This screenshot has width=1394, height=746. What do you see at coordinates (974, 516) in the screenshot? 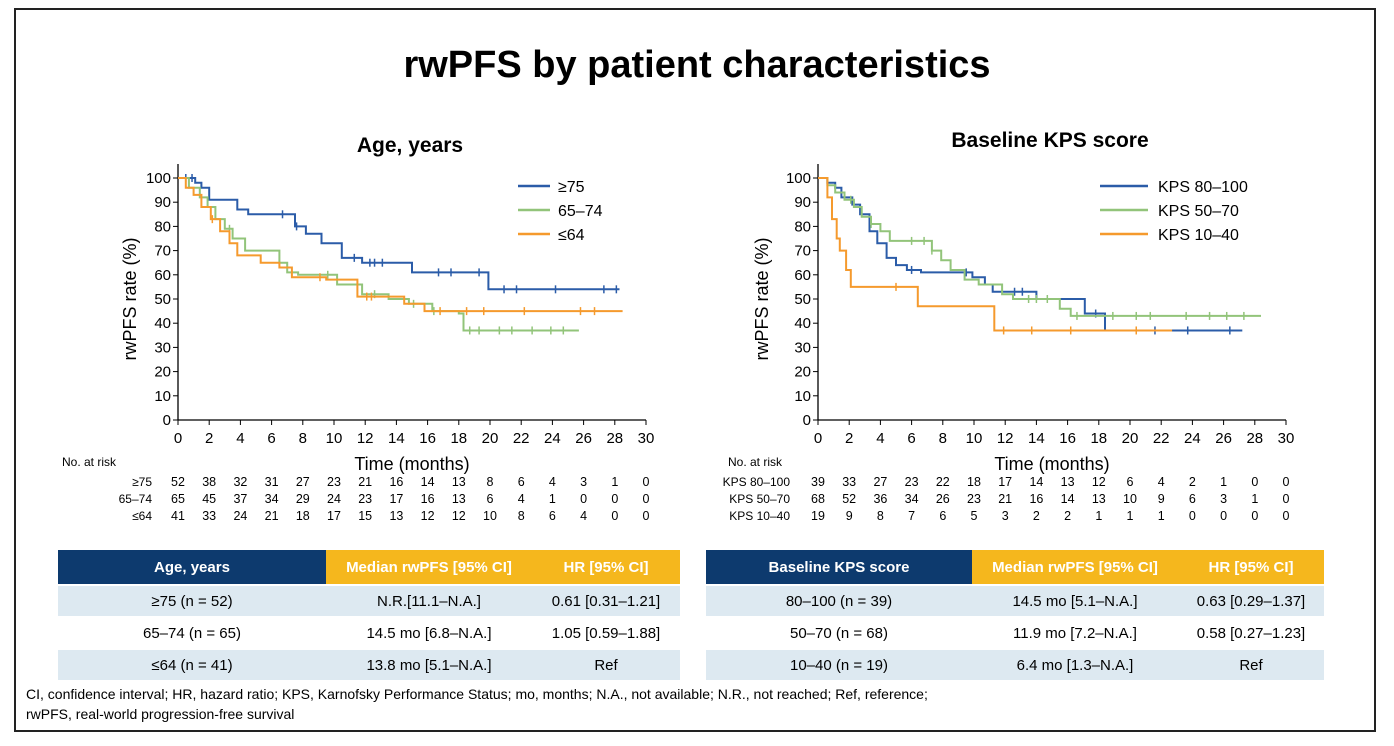
I see `risk-value: 5` at bounding box center [974, 516].